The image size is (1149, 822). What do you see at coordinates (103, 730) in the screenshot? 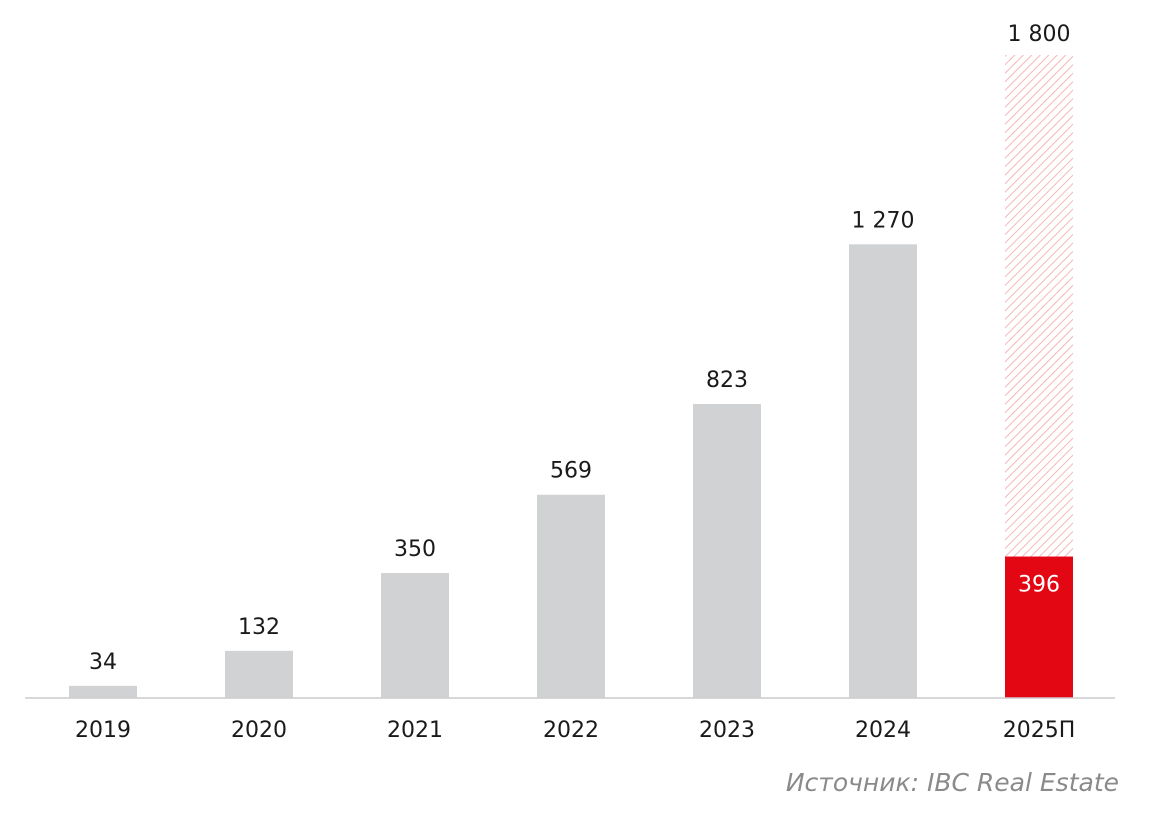
I see `x-tick-label-2019: 2019` at bounding box center [103, 730].